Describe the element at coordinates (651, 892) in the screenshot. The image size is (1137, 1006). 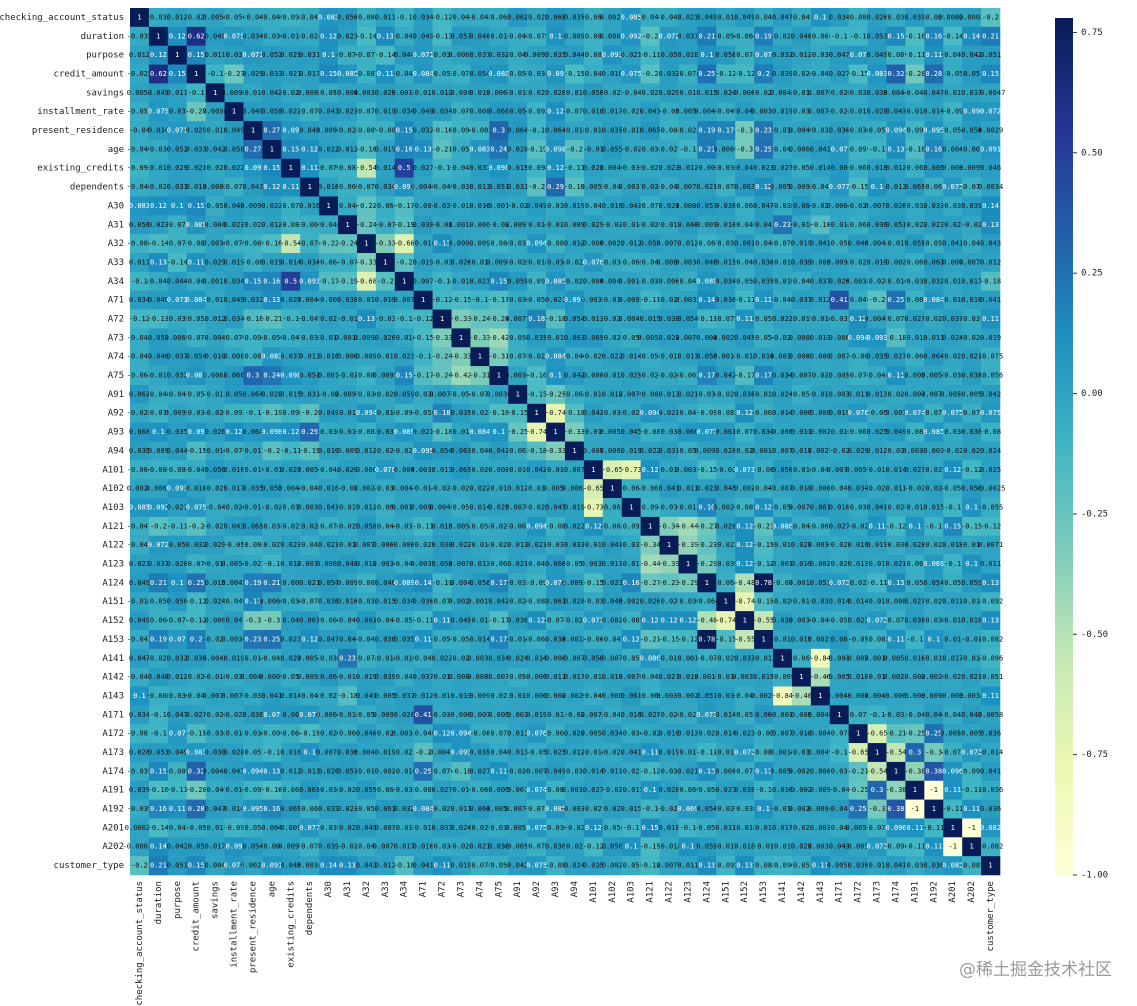
I see `x-tick-label: A121` at that location.